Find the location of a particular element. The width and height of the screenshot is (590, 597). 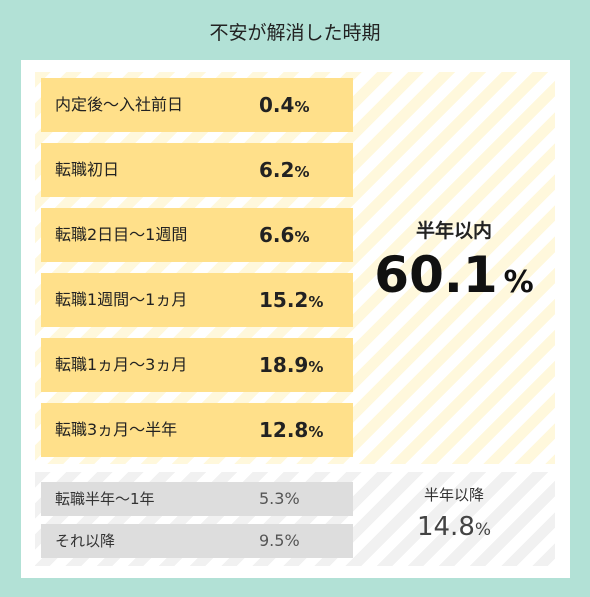

period-value-number: 18.9 is located at coordinates (284, 365).